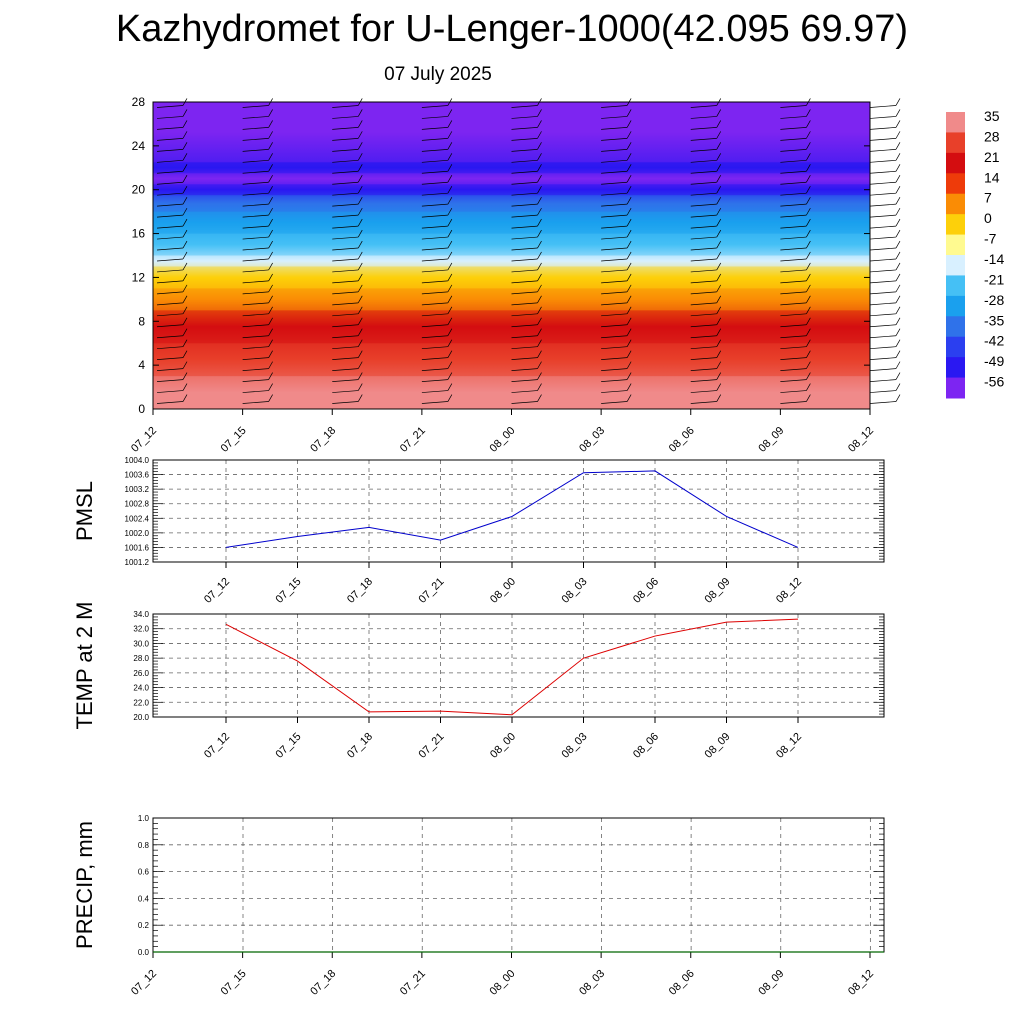 Image resolution: width=1024 pixels, height=1024 pixels. What do you see at coordinates (646, 591) in the screenshot?
I see `xtick-label: 08_06` at bounding box center [646, 591].